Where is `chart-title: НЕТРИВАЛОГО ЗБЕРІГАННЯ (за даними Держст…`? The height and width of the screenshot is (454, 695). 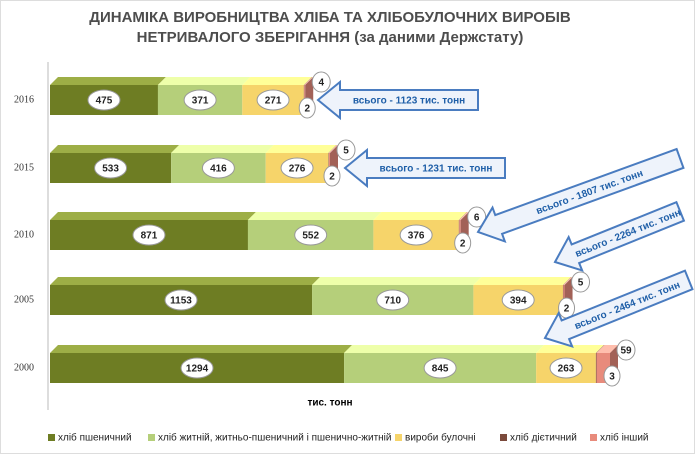 chart-title: НЕТРИВАЛОГО ЗБЕРІГАННЯ (за даними Держст… is located at coordinates (330, 37).